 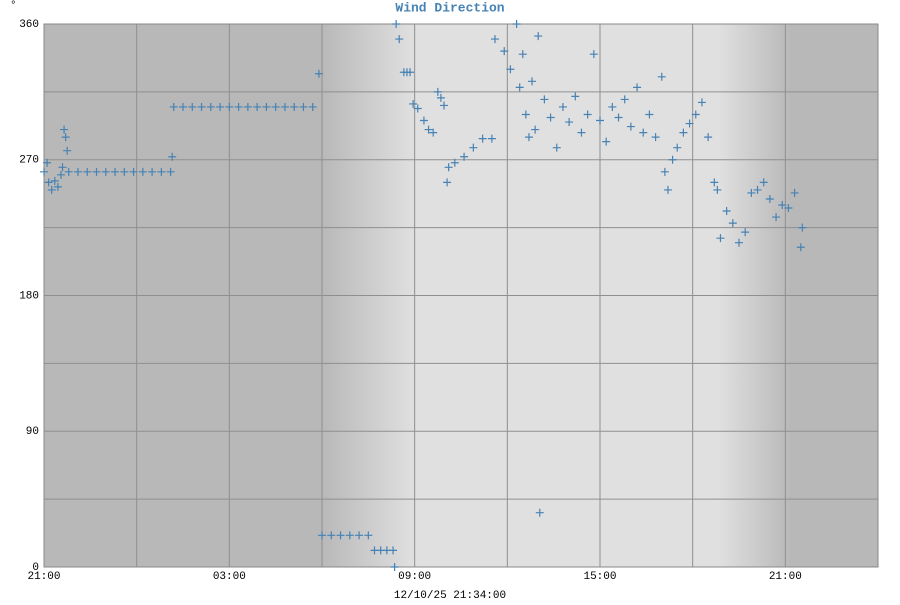 What do you see at coordinates (29, 25) in the screenshot?
I see `y-tick-label: 360` at bounding box center [29, 25].